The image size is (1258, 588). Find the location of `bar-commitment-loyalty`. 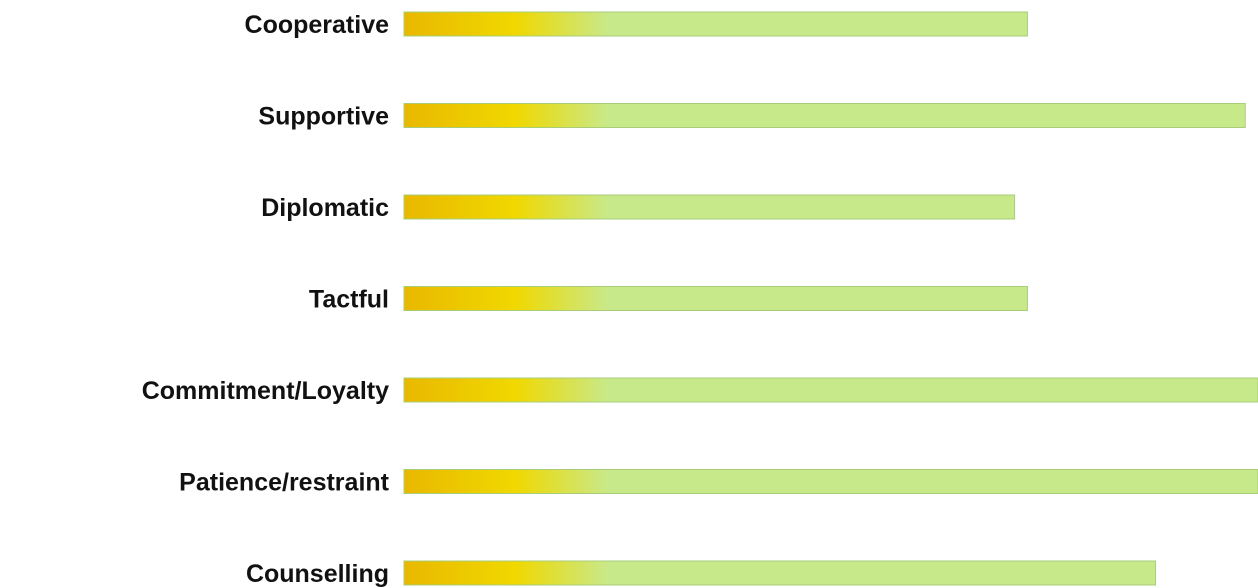

bar-commitment-loyalty is located at coordinates (830, 390).